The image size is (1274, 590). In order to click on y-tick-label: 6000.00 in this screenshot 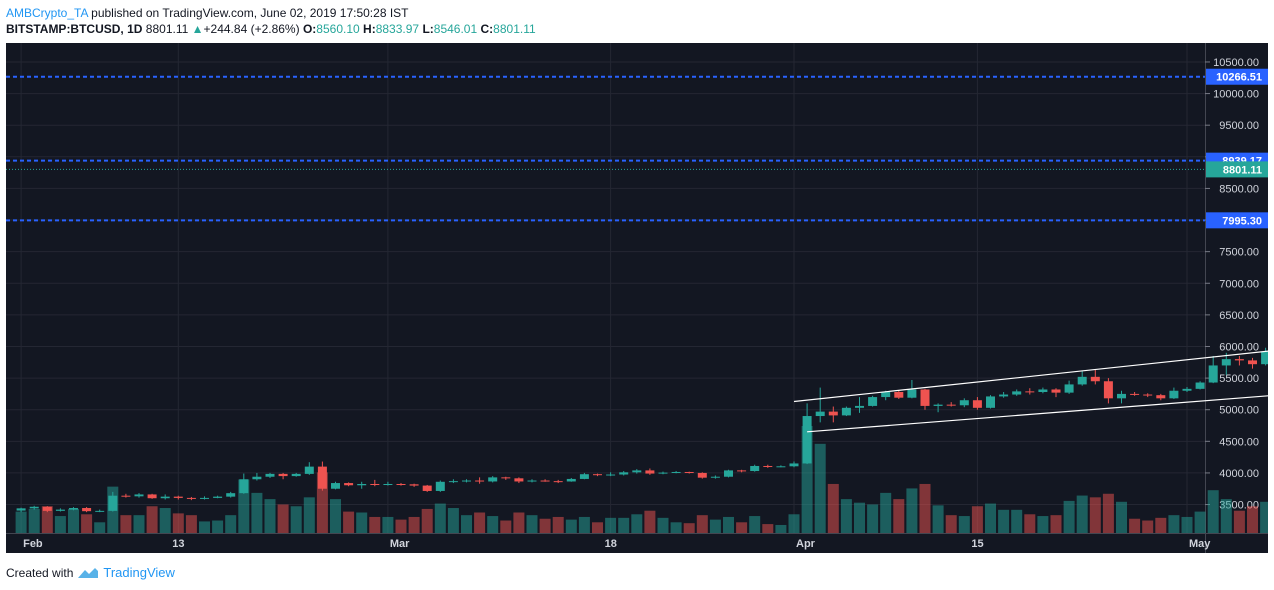, I will do `click(1239, 347)`.